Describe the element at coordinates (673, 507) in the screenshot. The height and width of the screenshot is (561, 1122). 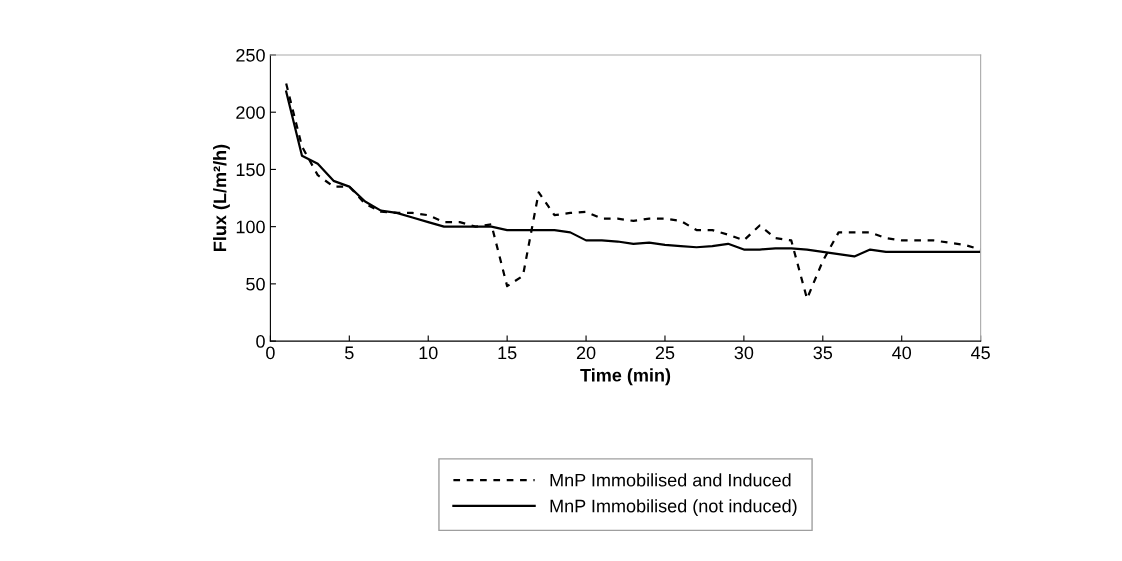
I see `legend-label: MnP Immobilised (not induced)` at that location.